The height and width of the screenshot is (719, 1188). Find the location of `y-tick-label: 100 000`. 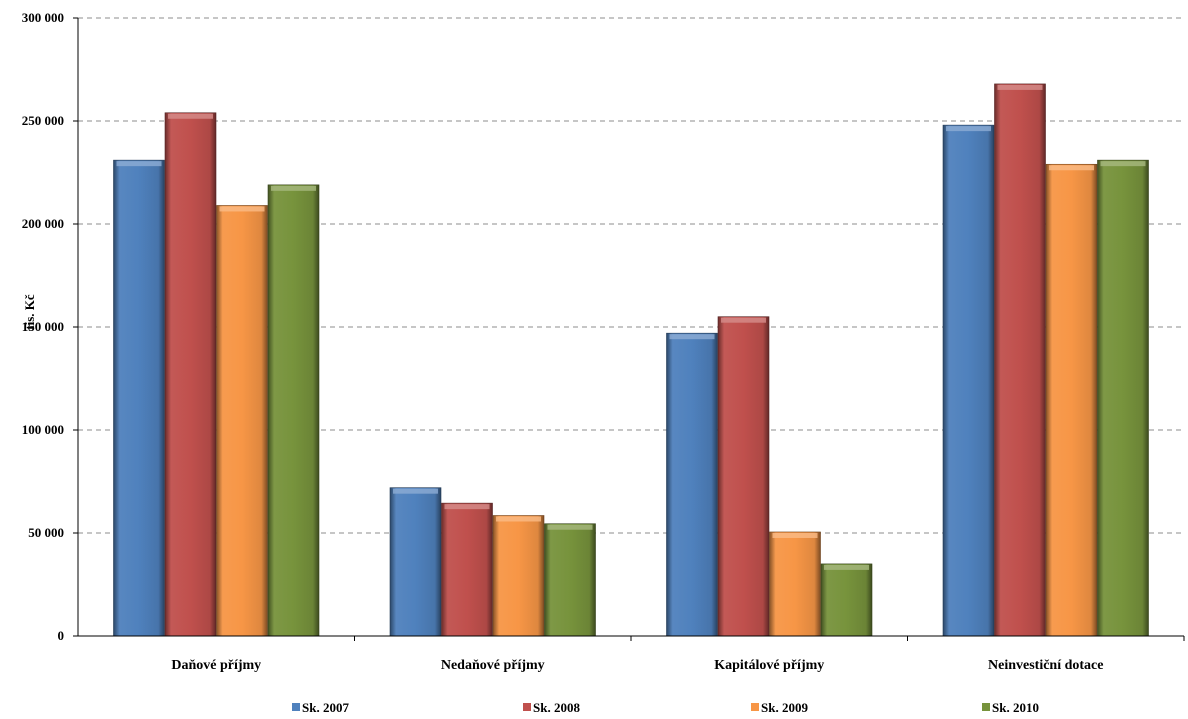

y-tick-label: 100 000 is located at coordinates (43, 429).